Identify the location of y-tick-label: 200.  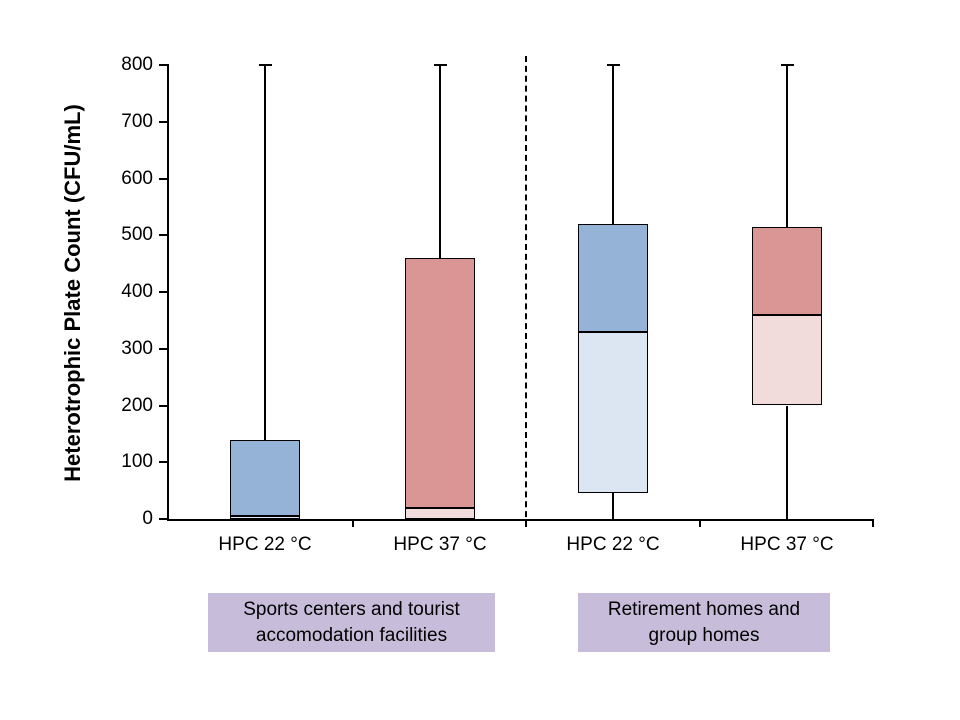
(137, 405).